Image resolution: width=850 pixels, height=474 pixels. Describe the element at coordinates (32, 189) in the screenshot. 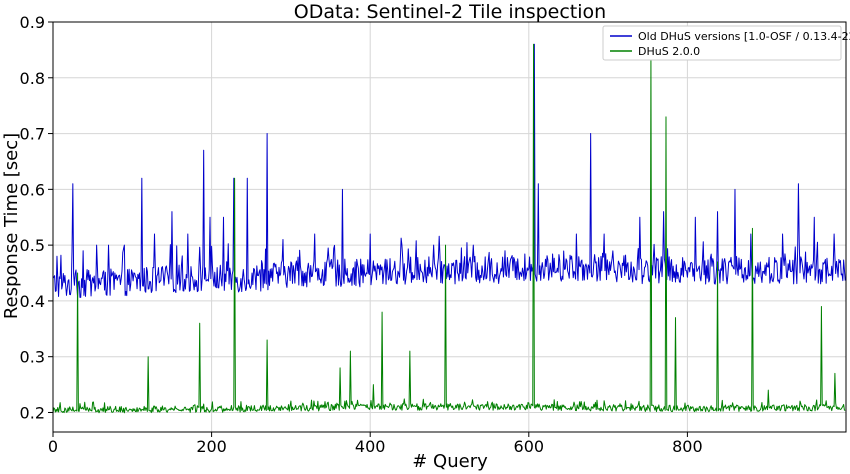

I see `y-tick-label: 0.6` at that location.